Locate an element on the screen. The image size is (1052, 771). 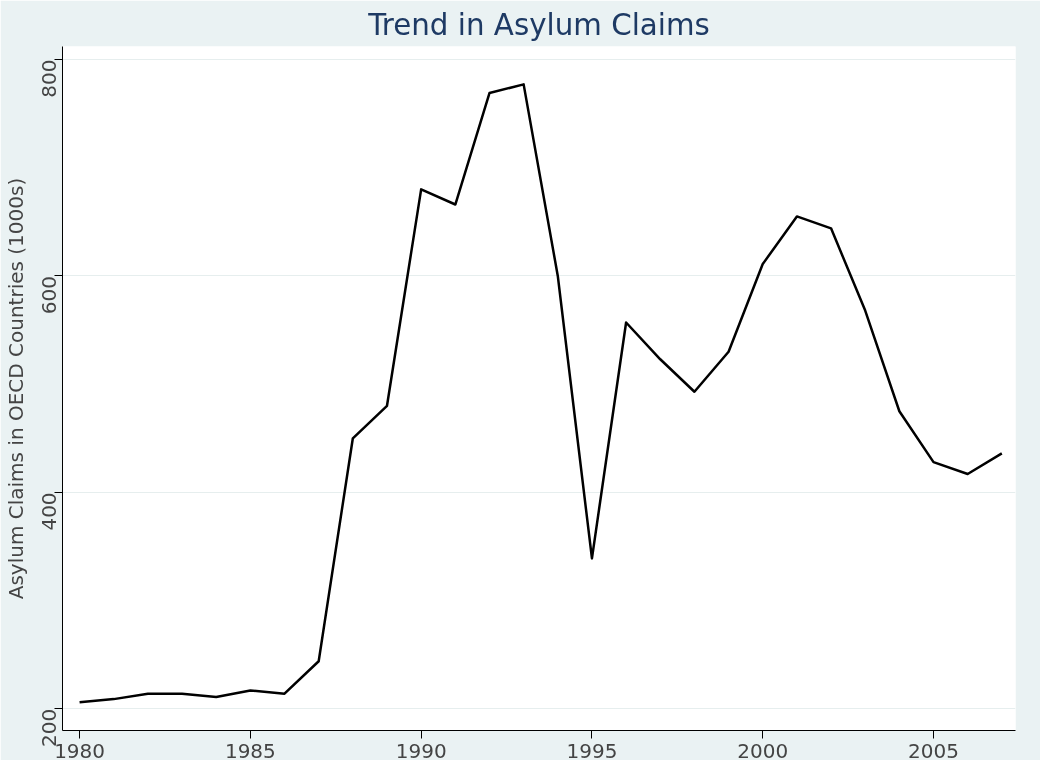
y-tick-label: 400 is located at coordinates (49, 511).